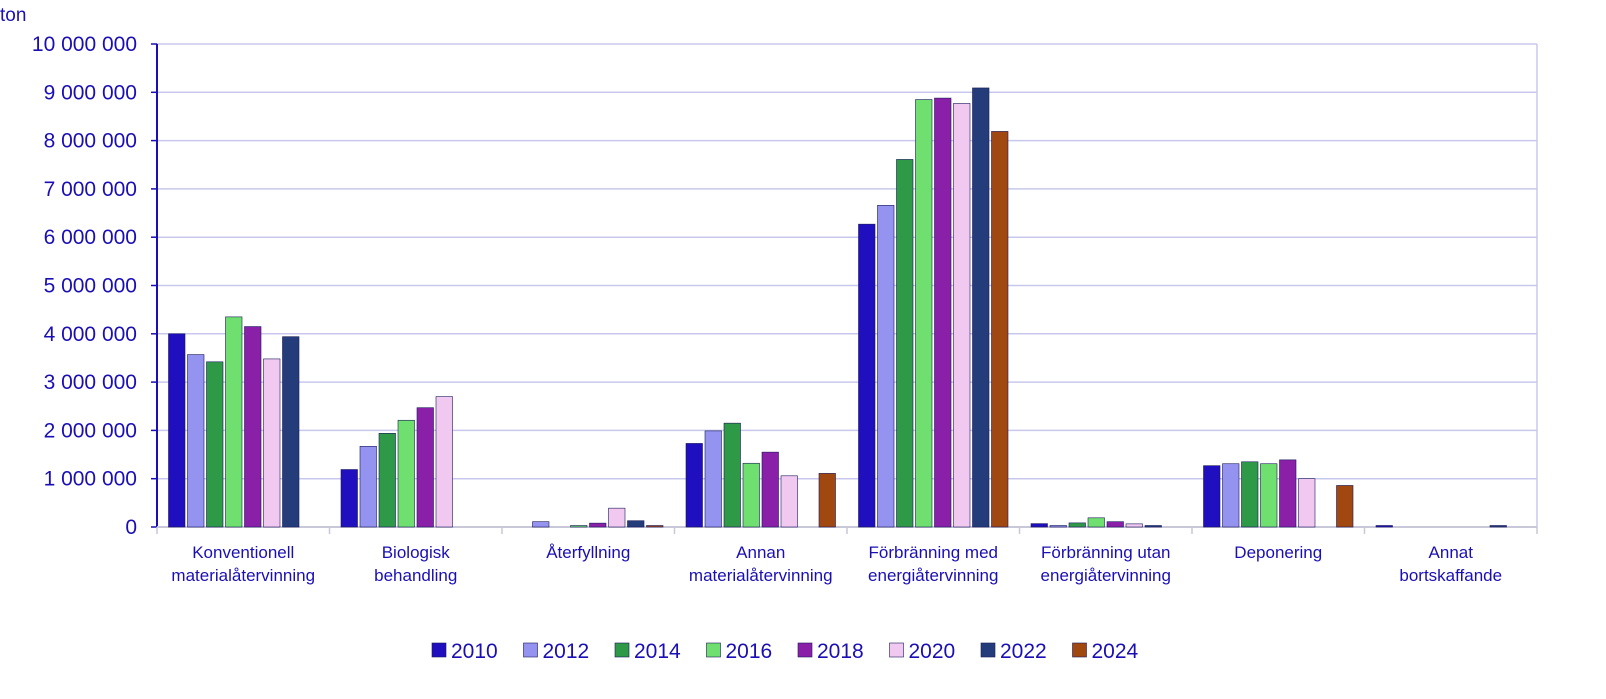 This screenshot has width=1606, height=699. I want to click on legend-label-2010: 2010, so click(474, 651).